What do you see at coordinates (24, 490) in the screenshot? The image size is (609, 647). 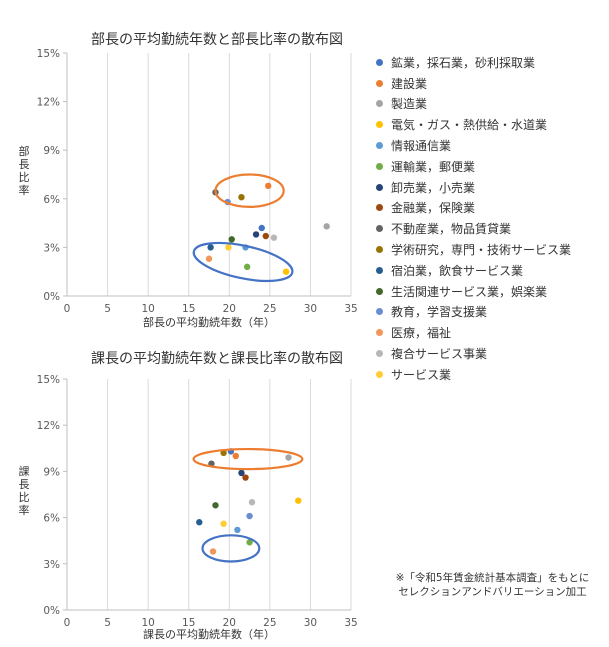 I see `y-axis-label: 課長比率` at bounding box center [24, 490].